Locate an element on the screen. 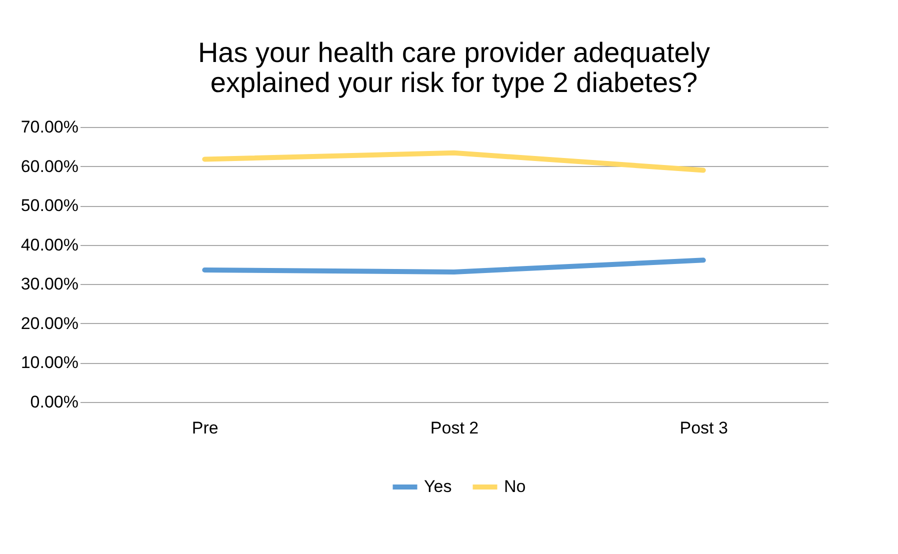 This screenshot has height=554, width=898. x-tick-label: Post 3 is located at coordinates (704, 428).